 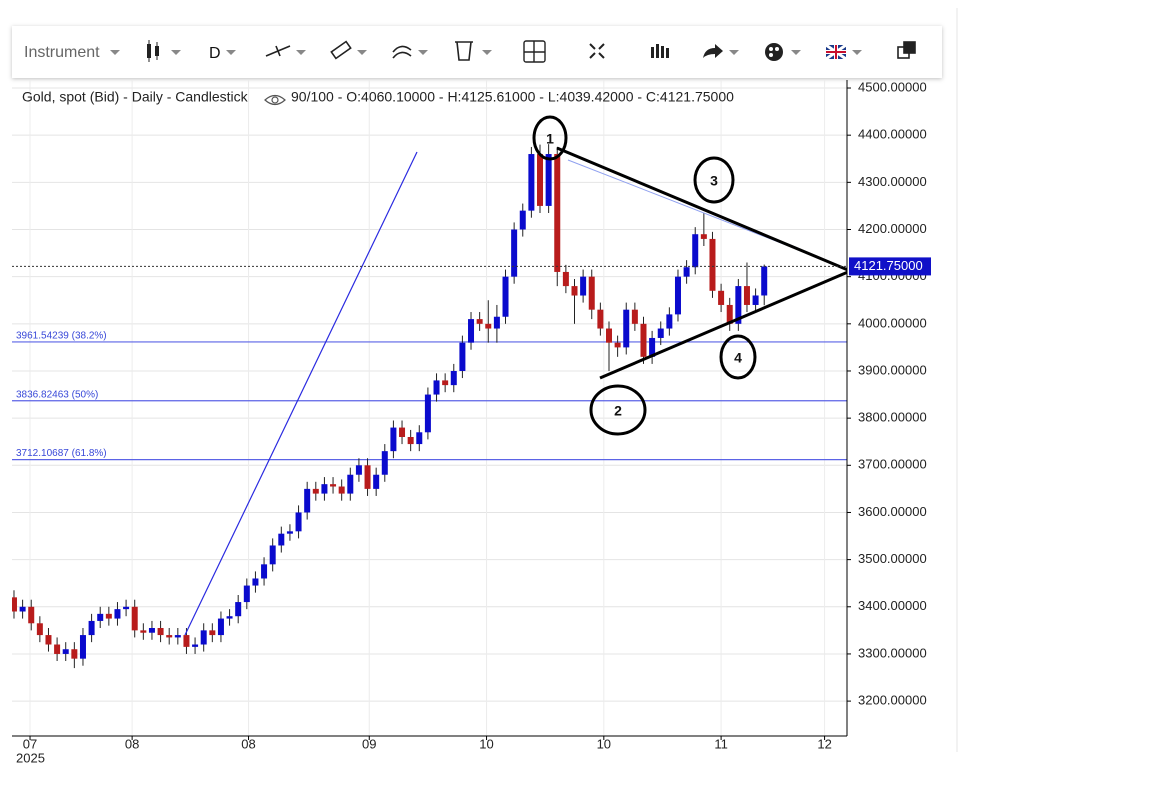 What do you see at coordinates (892, 322) in the screenshot?
I see `y-tick-label: 4000.00000` at bounding box center [892, 322].